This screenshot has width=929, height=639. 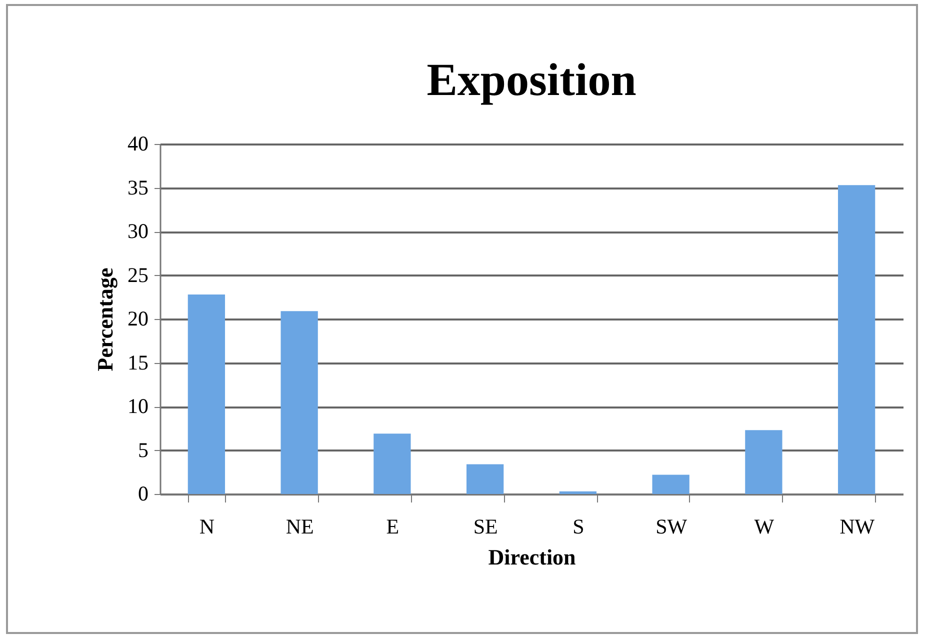 What do you see at coordinates (857, 526) in the screenshot?
I see `x-tick-label: NW` at bounding box center [857, 526].